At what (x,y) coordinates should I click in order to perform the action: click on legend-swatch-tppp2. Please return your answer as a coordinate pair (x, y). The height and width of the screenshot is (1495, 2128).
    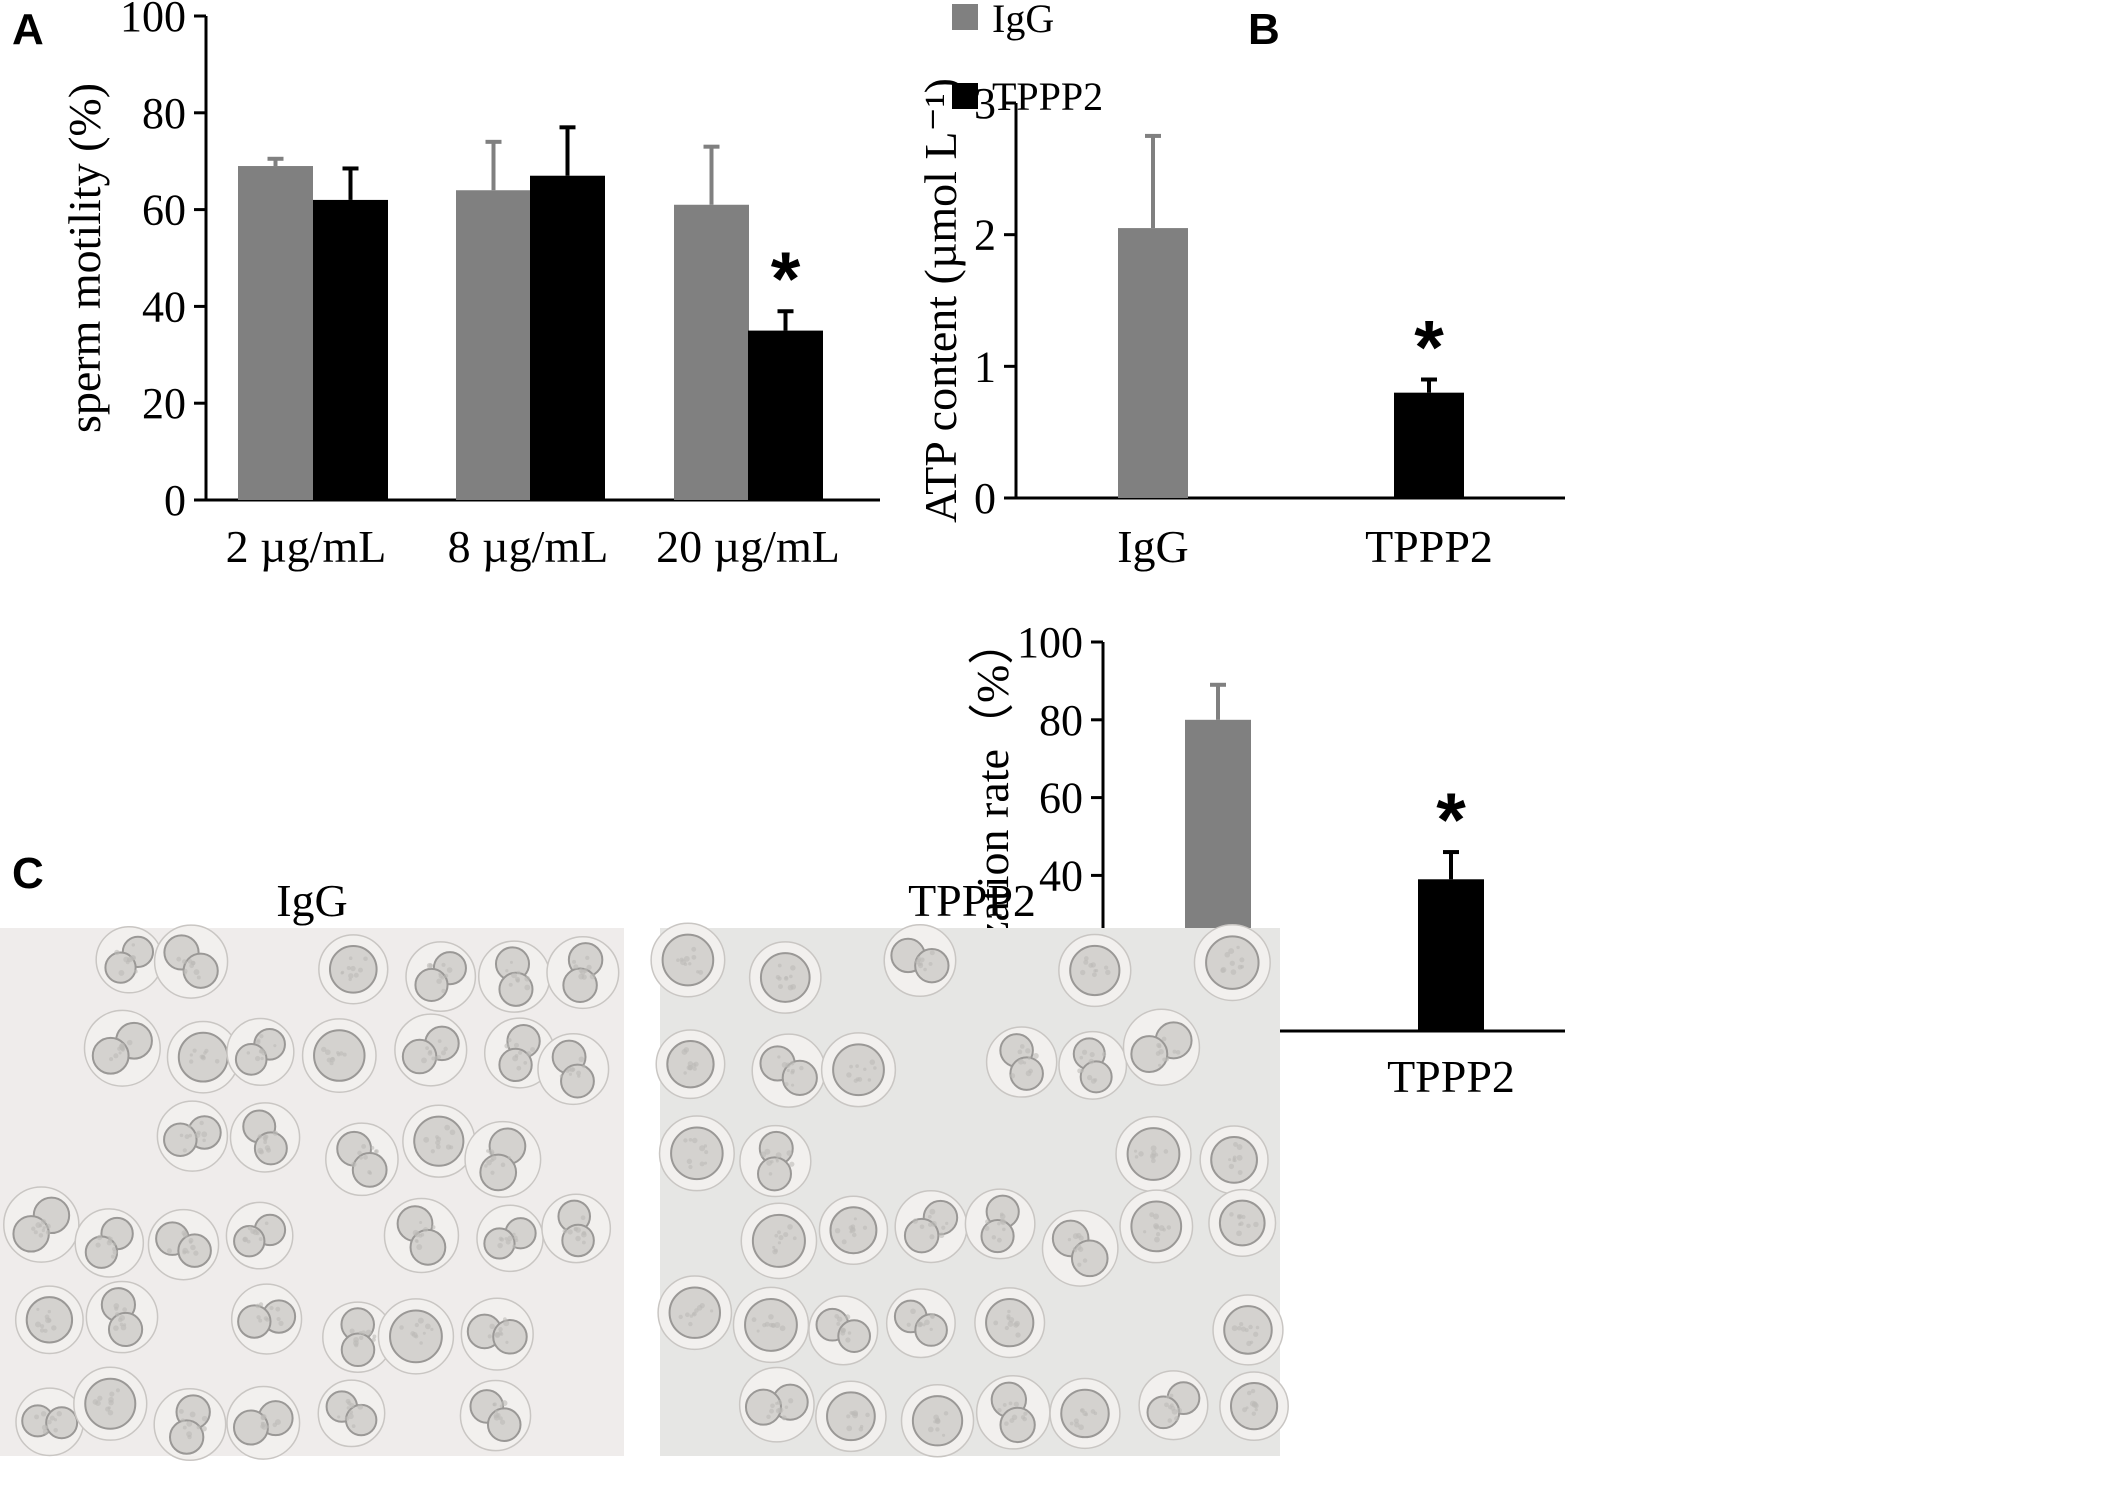
    Looking at the image, I should click on (965, 96).